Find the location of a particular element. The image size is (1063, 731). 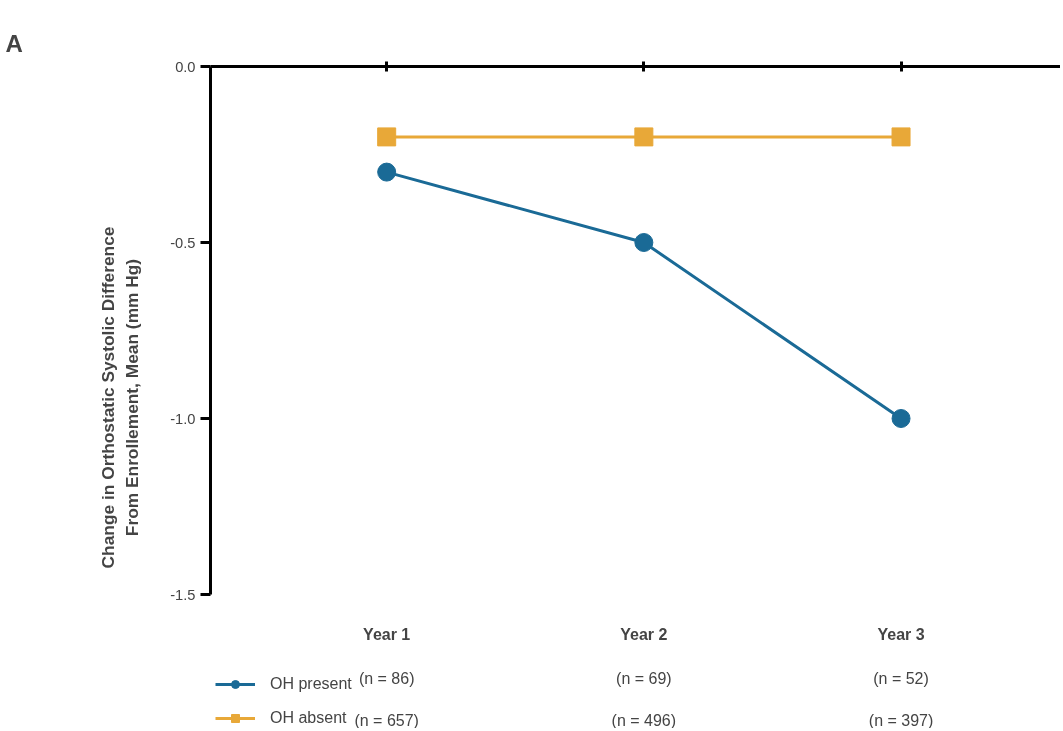

text: (n = 69) is located at coordinates (644, 678).